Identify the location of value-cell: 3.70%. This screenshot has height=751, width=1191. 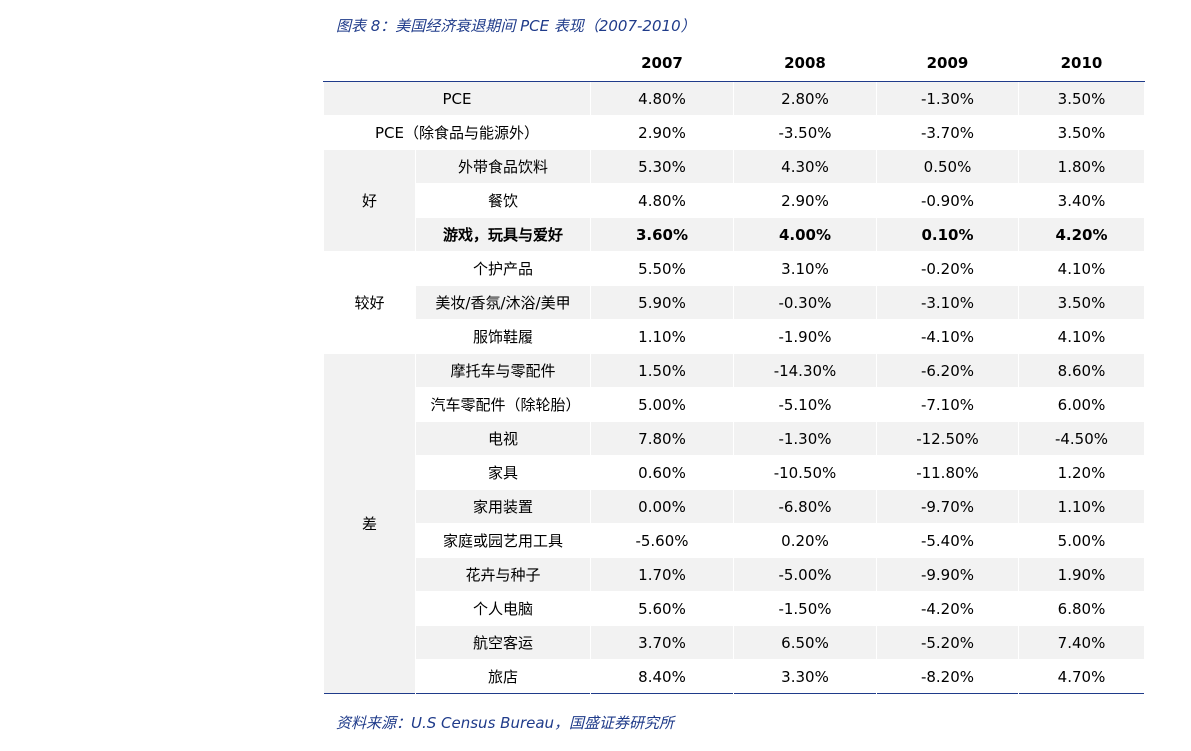
(662, 642).